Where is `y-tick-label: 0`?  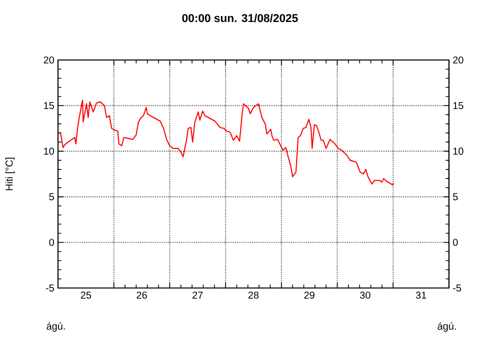 y-tick-label: 0 is located at coordinates (51, 242).